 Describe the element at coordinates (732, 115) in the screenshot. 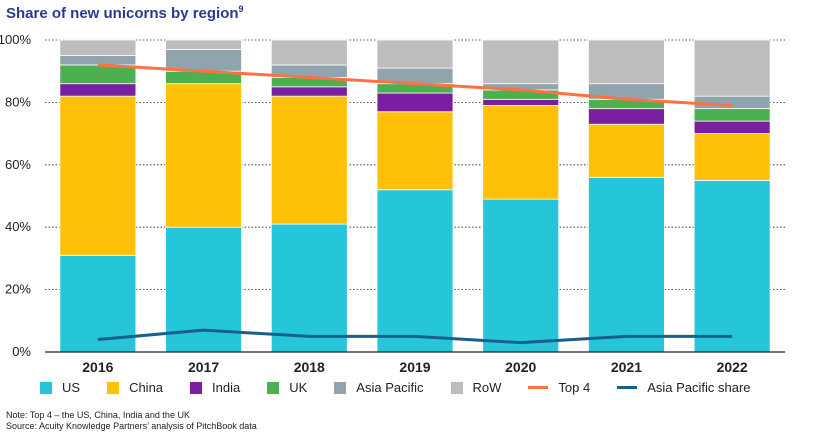

I see `bar-segment-uk` at that location.